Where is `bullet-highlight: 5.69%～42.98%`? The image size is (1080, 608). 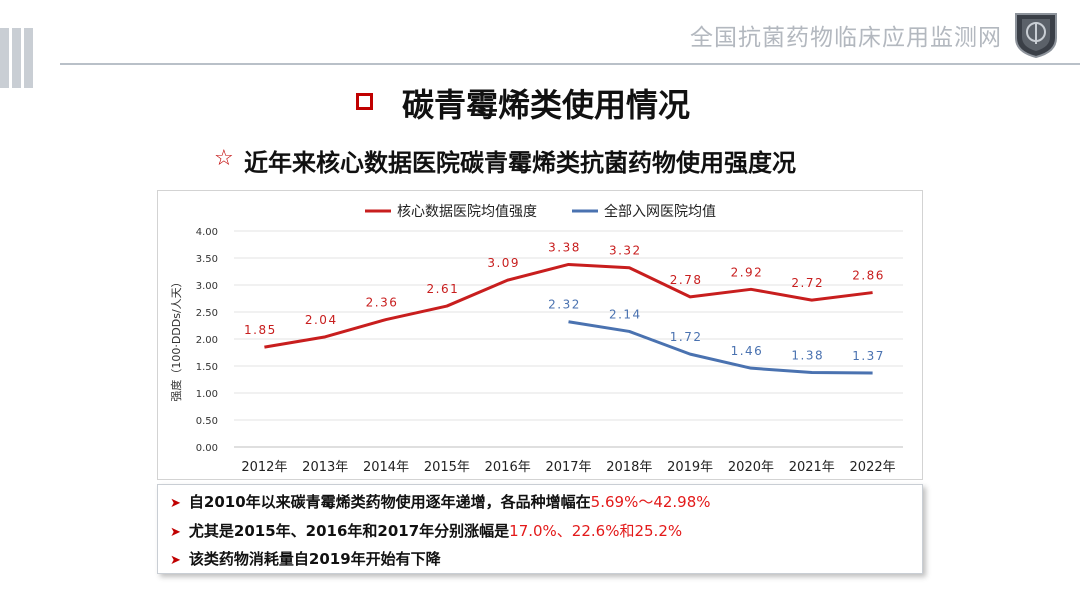
bullet-highlight: 5.69%～42.98% is located at coordinates (650, 502).